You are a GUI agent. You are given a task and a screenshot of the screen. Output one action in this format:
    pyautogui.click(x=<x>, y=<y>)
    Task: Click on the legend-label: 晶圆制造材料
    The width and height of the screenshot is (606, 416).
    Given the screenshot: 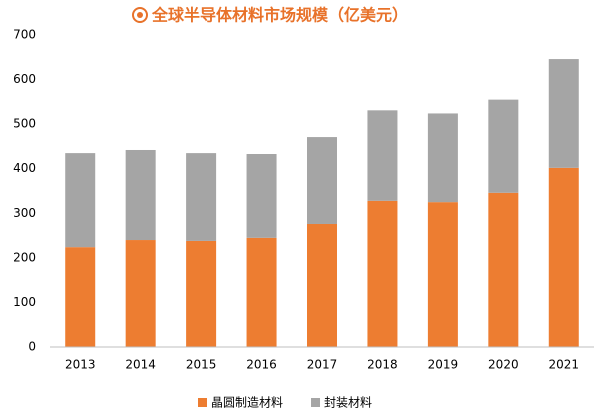 What is the action you would take?
    pyautogui.click(x=247, y=403)
    